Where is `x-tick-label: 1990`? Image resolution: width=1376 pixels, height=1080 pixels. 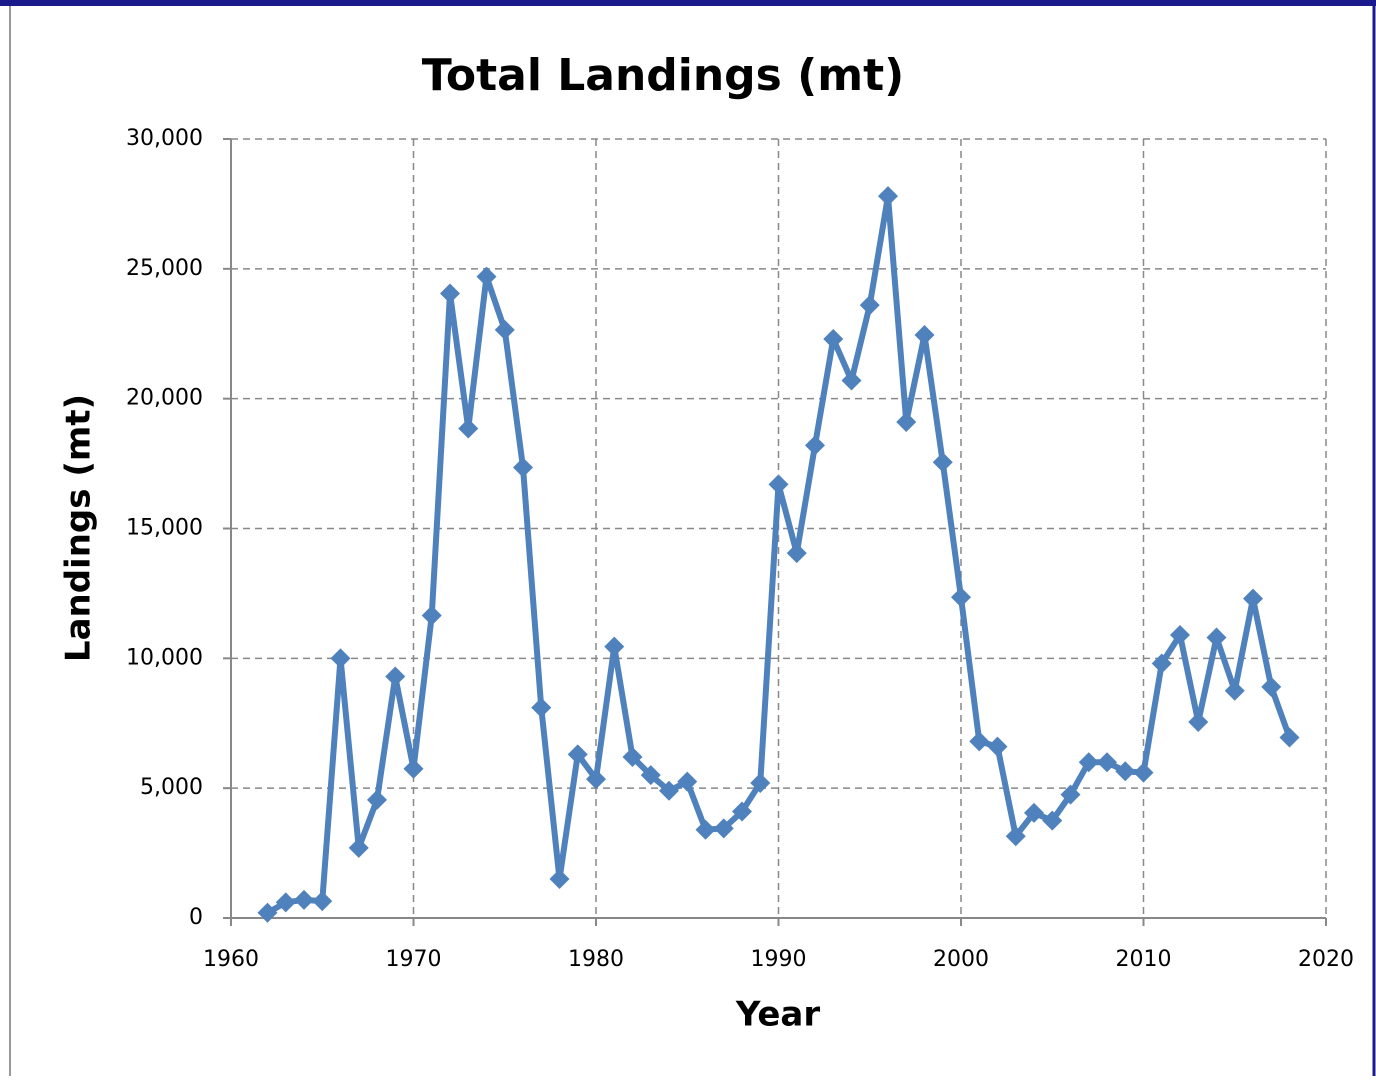
x-tick-label: 1990 is located at coordinates (779, 959).